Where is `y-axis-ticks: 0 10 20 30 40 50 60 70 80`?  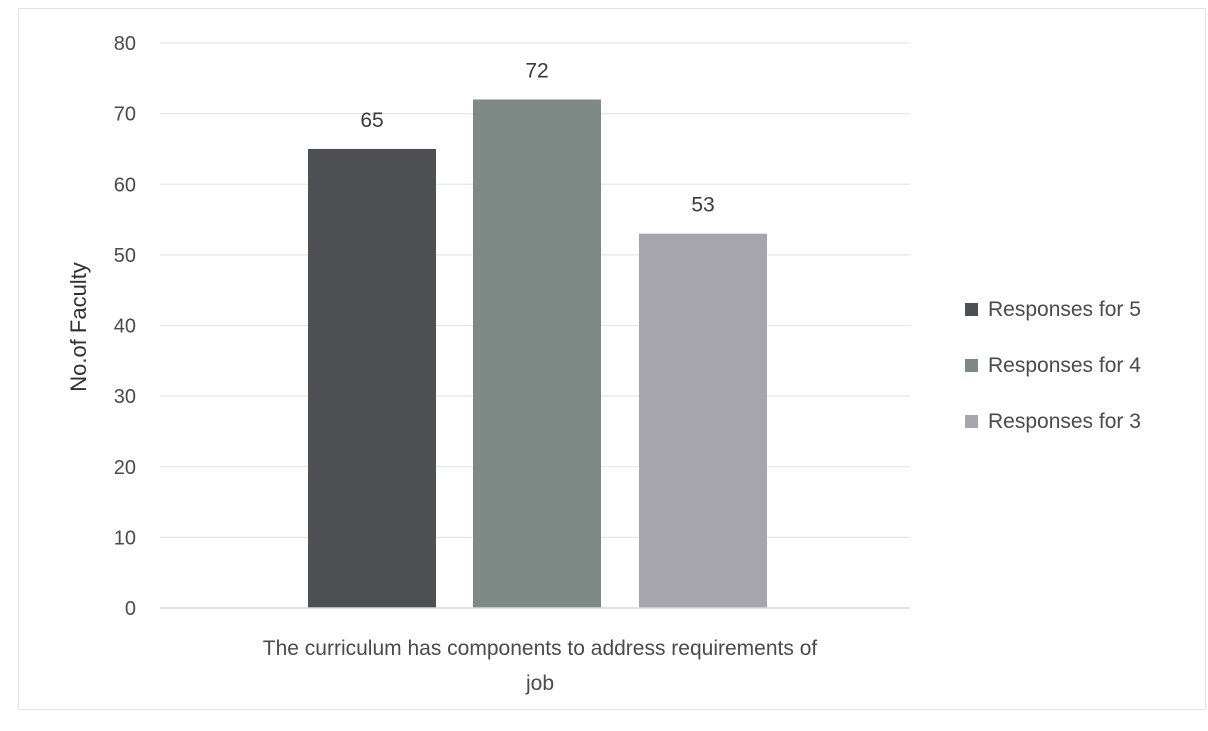
y-axis-ticks: 0 10 20 30 40 50 60 70 80 is located at coordinates (125, 326).